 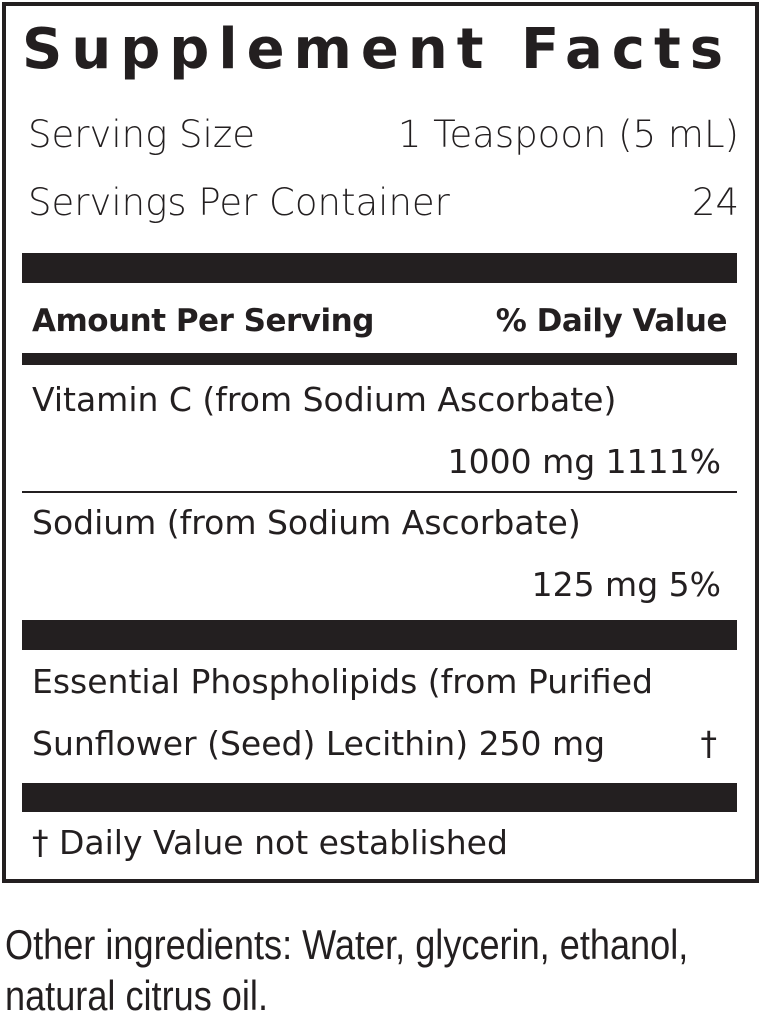 I want to click on nutrient-name: Vitamin C (from Sodium Ascorbate), so click(x=324, y=399).